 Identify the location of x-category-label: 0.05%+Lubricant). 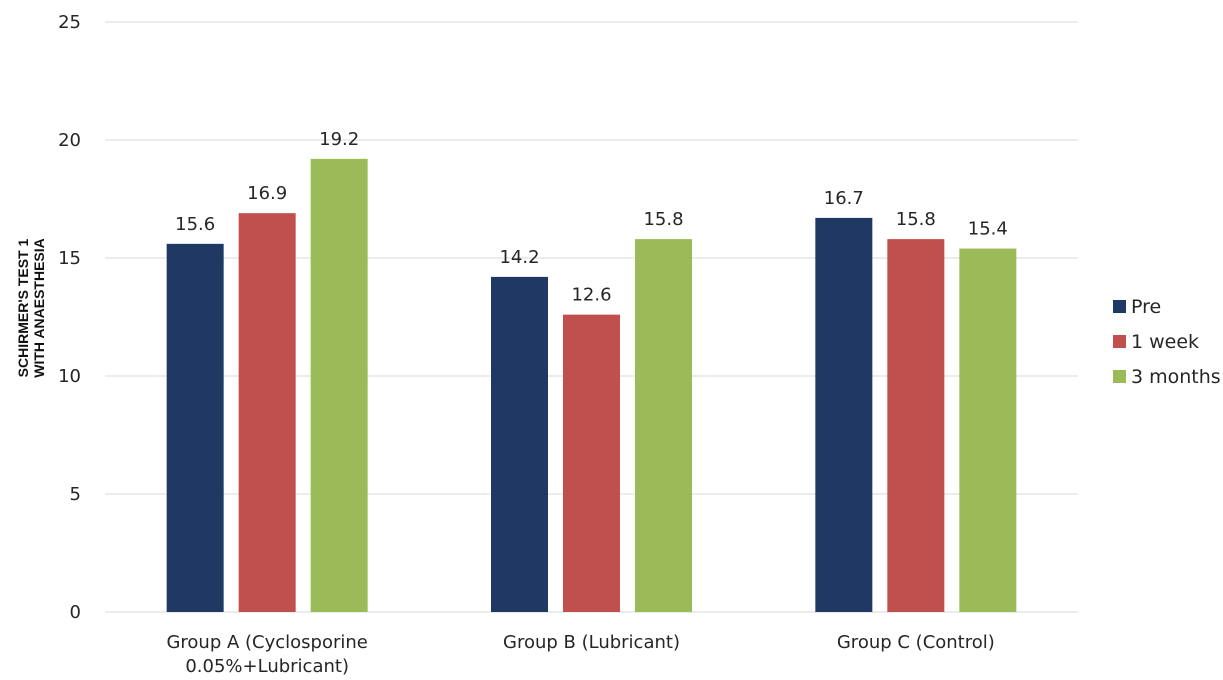
(267, 666).